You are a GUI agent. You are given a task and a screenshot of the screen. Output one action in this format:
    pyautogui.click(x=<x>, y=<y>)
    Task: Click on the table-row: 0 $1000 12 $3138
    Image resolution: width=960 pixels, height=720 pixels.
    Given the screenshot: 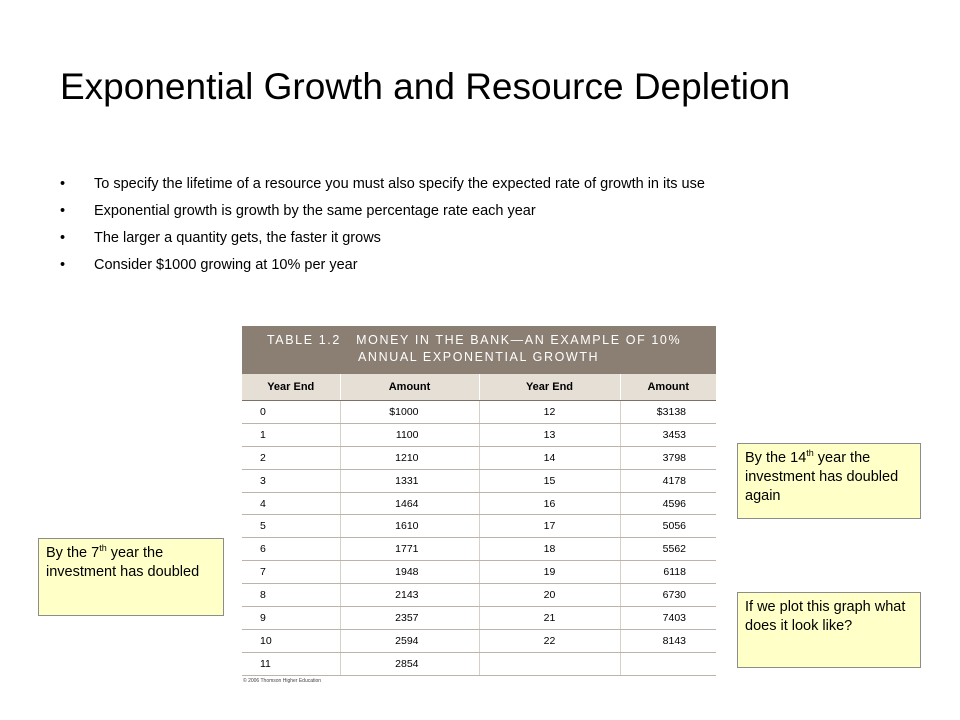 What is the action you would take?
    pyautogui.click(x=479, y=412)
    